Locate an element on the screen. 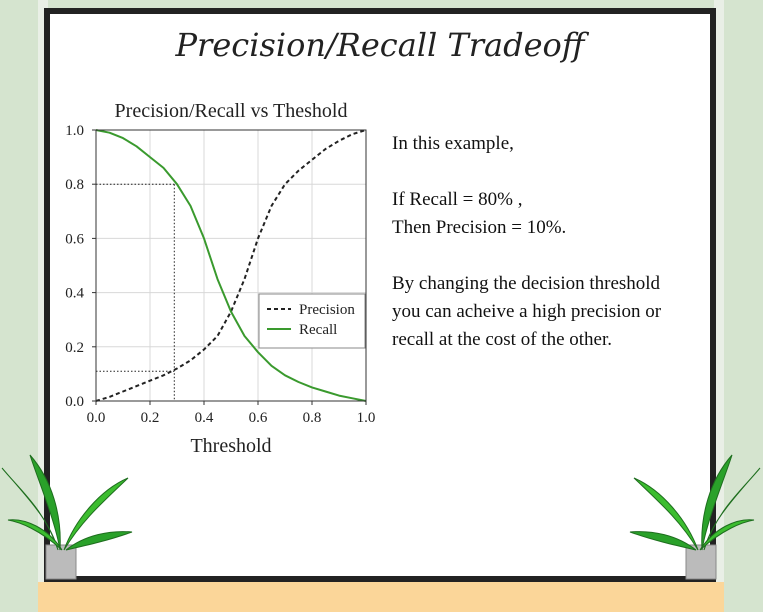  floor is located at coordinates (381, 597).